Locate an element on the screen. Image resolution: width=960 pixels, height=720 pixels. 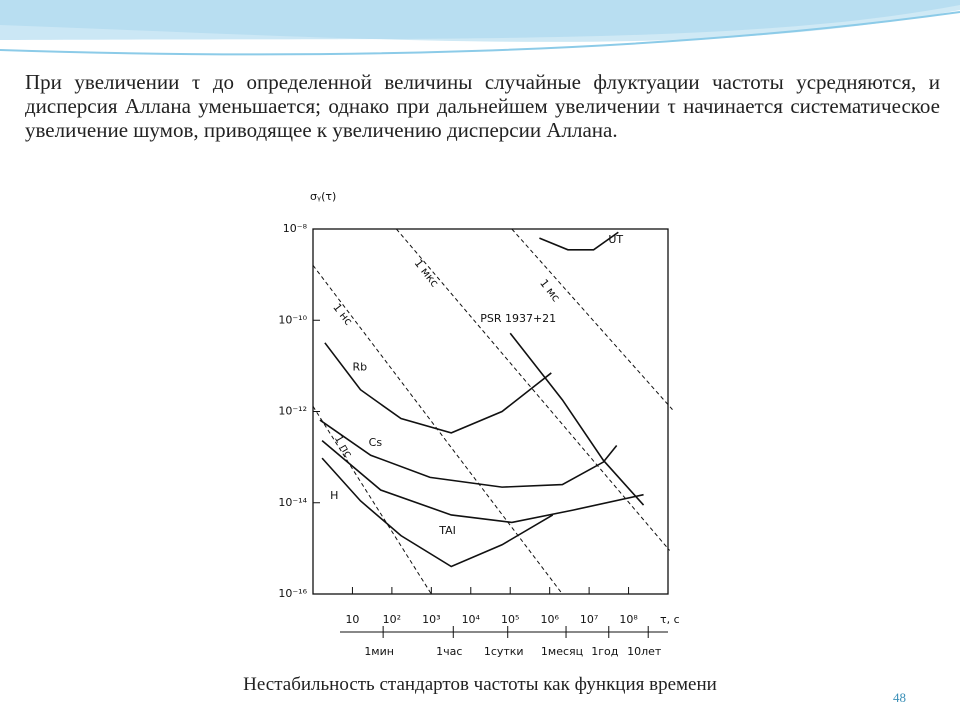
x-tick-label: 10⁵ is located at coordinates (510, 619).